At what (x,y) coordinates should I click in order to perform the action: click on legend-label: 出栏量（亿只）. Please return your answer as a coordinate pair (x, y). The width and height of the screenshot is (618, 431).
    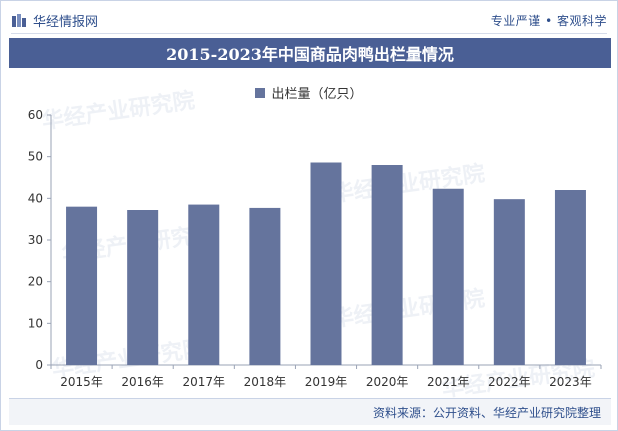
    Looking at the image, I should click on (317, 94).